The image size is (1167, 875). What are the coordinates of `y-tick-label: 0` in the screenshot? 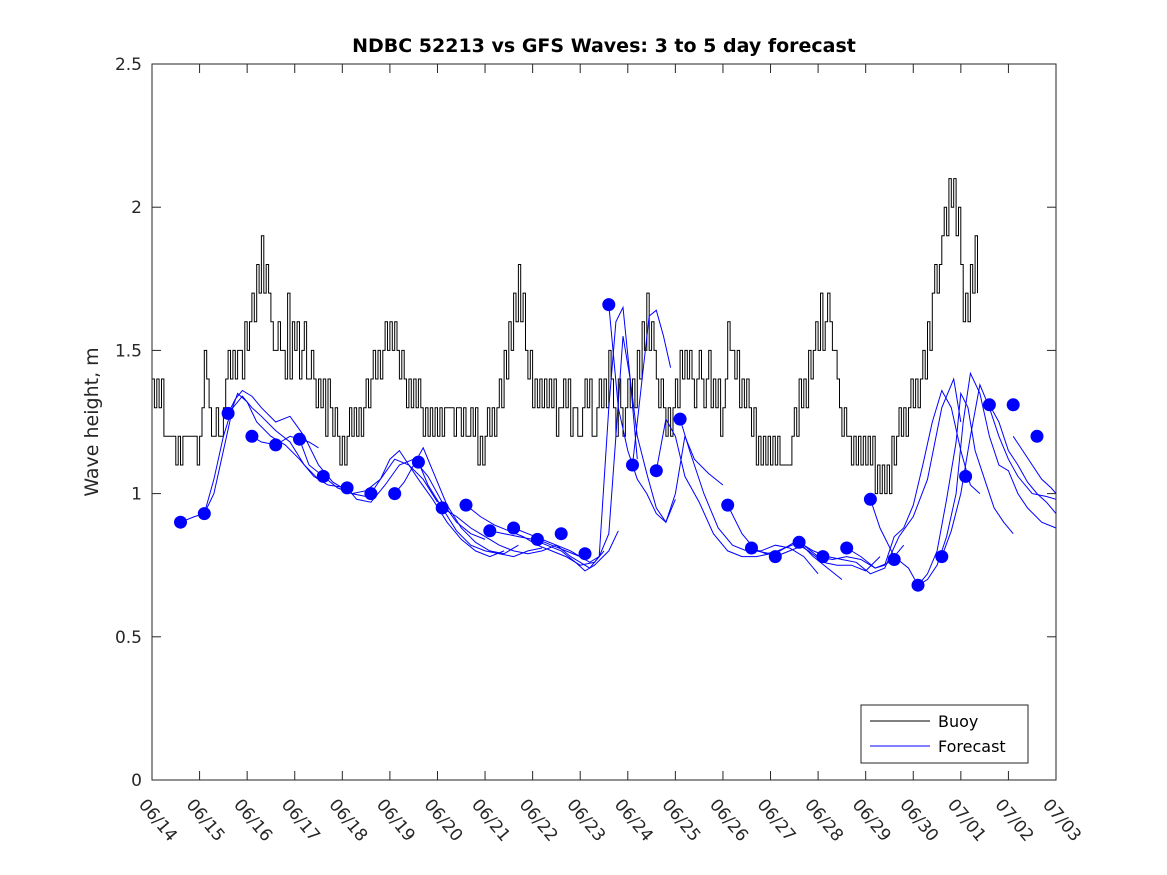 It's located at (136, 781).